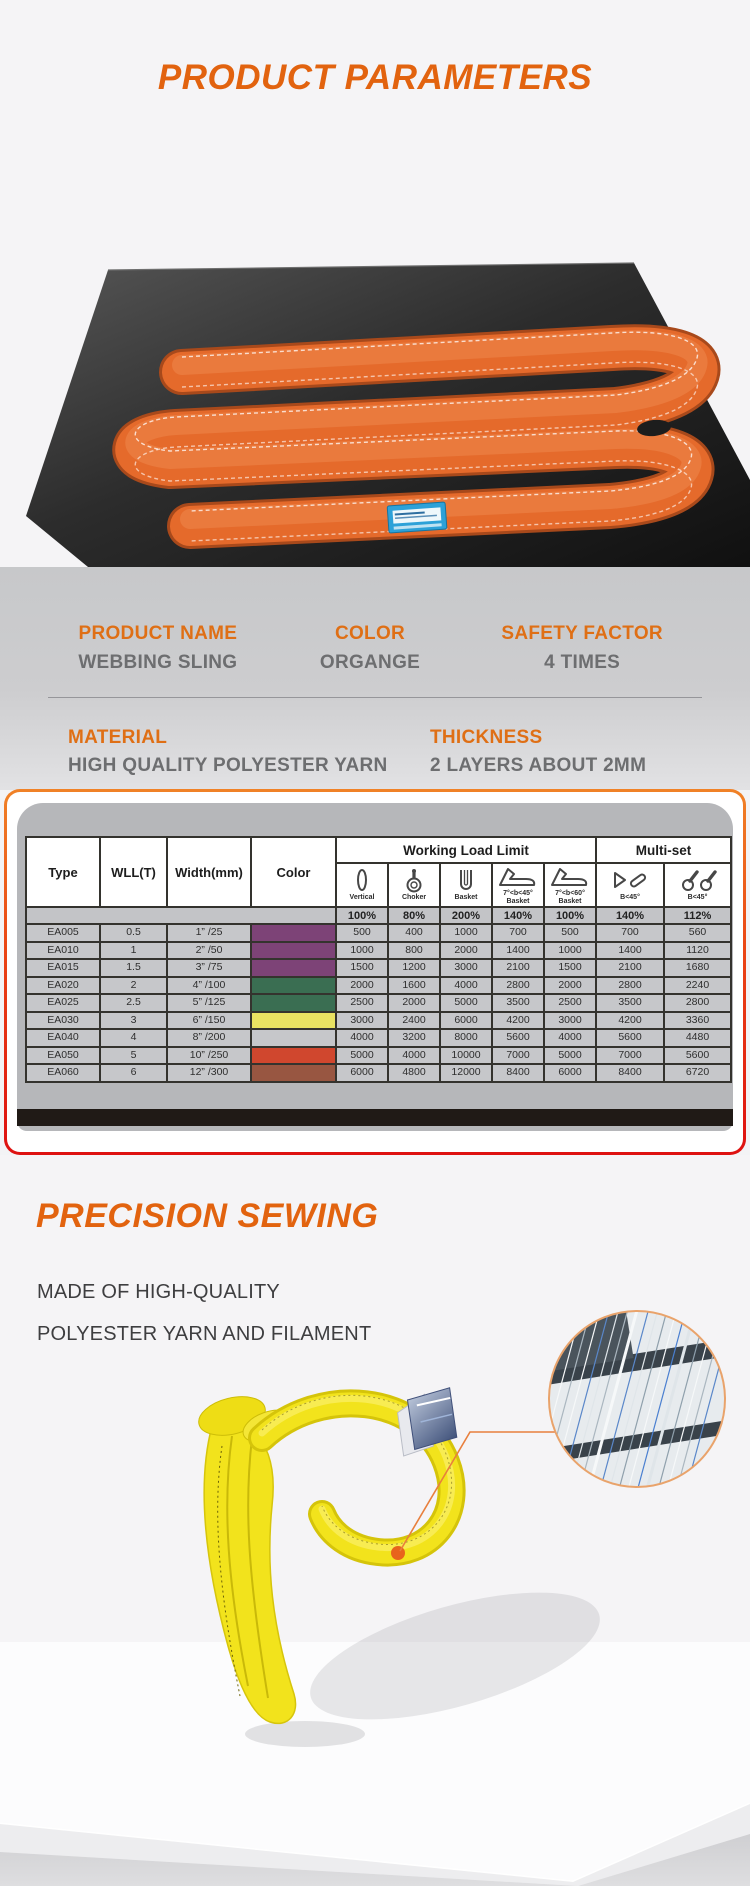  Describe the element at coordinates (570, 933) in the screenshot. I see `table-cell: 500` at that location.